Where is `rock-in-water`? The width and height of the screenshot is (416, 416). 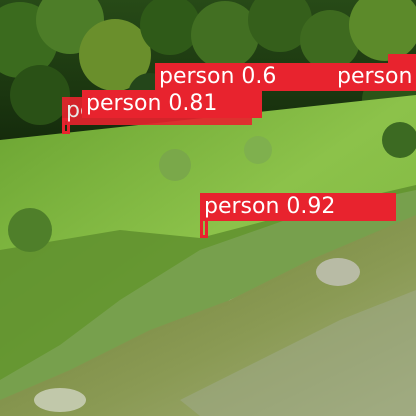 rock-in-water is located at coordinates (338, 272).